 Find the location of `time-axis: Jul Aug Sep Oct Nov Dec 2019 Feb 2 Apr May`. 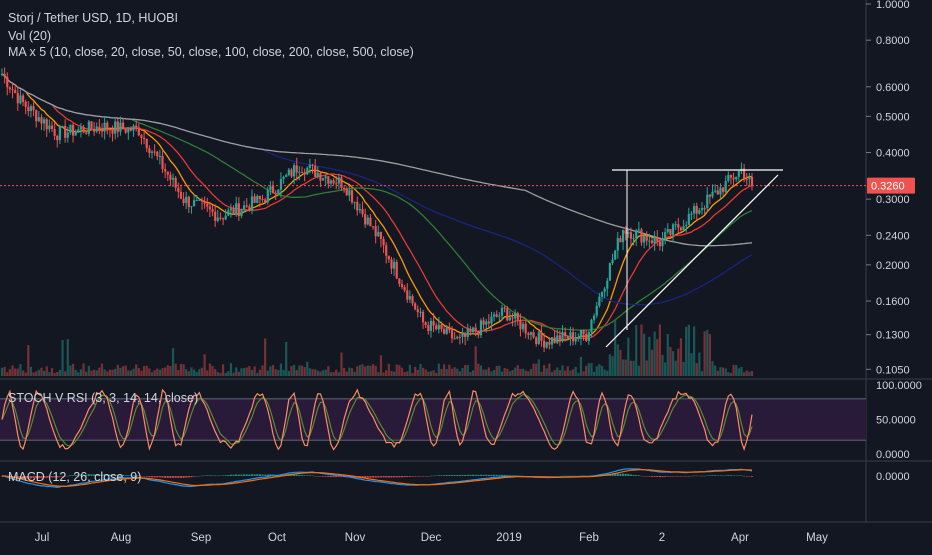

time-axis: Jul Aug Sep Oct Nov Dec 2019 Feb 2 Apr May is located at coordinates (431, 538).